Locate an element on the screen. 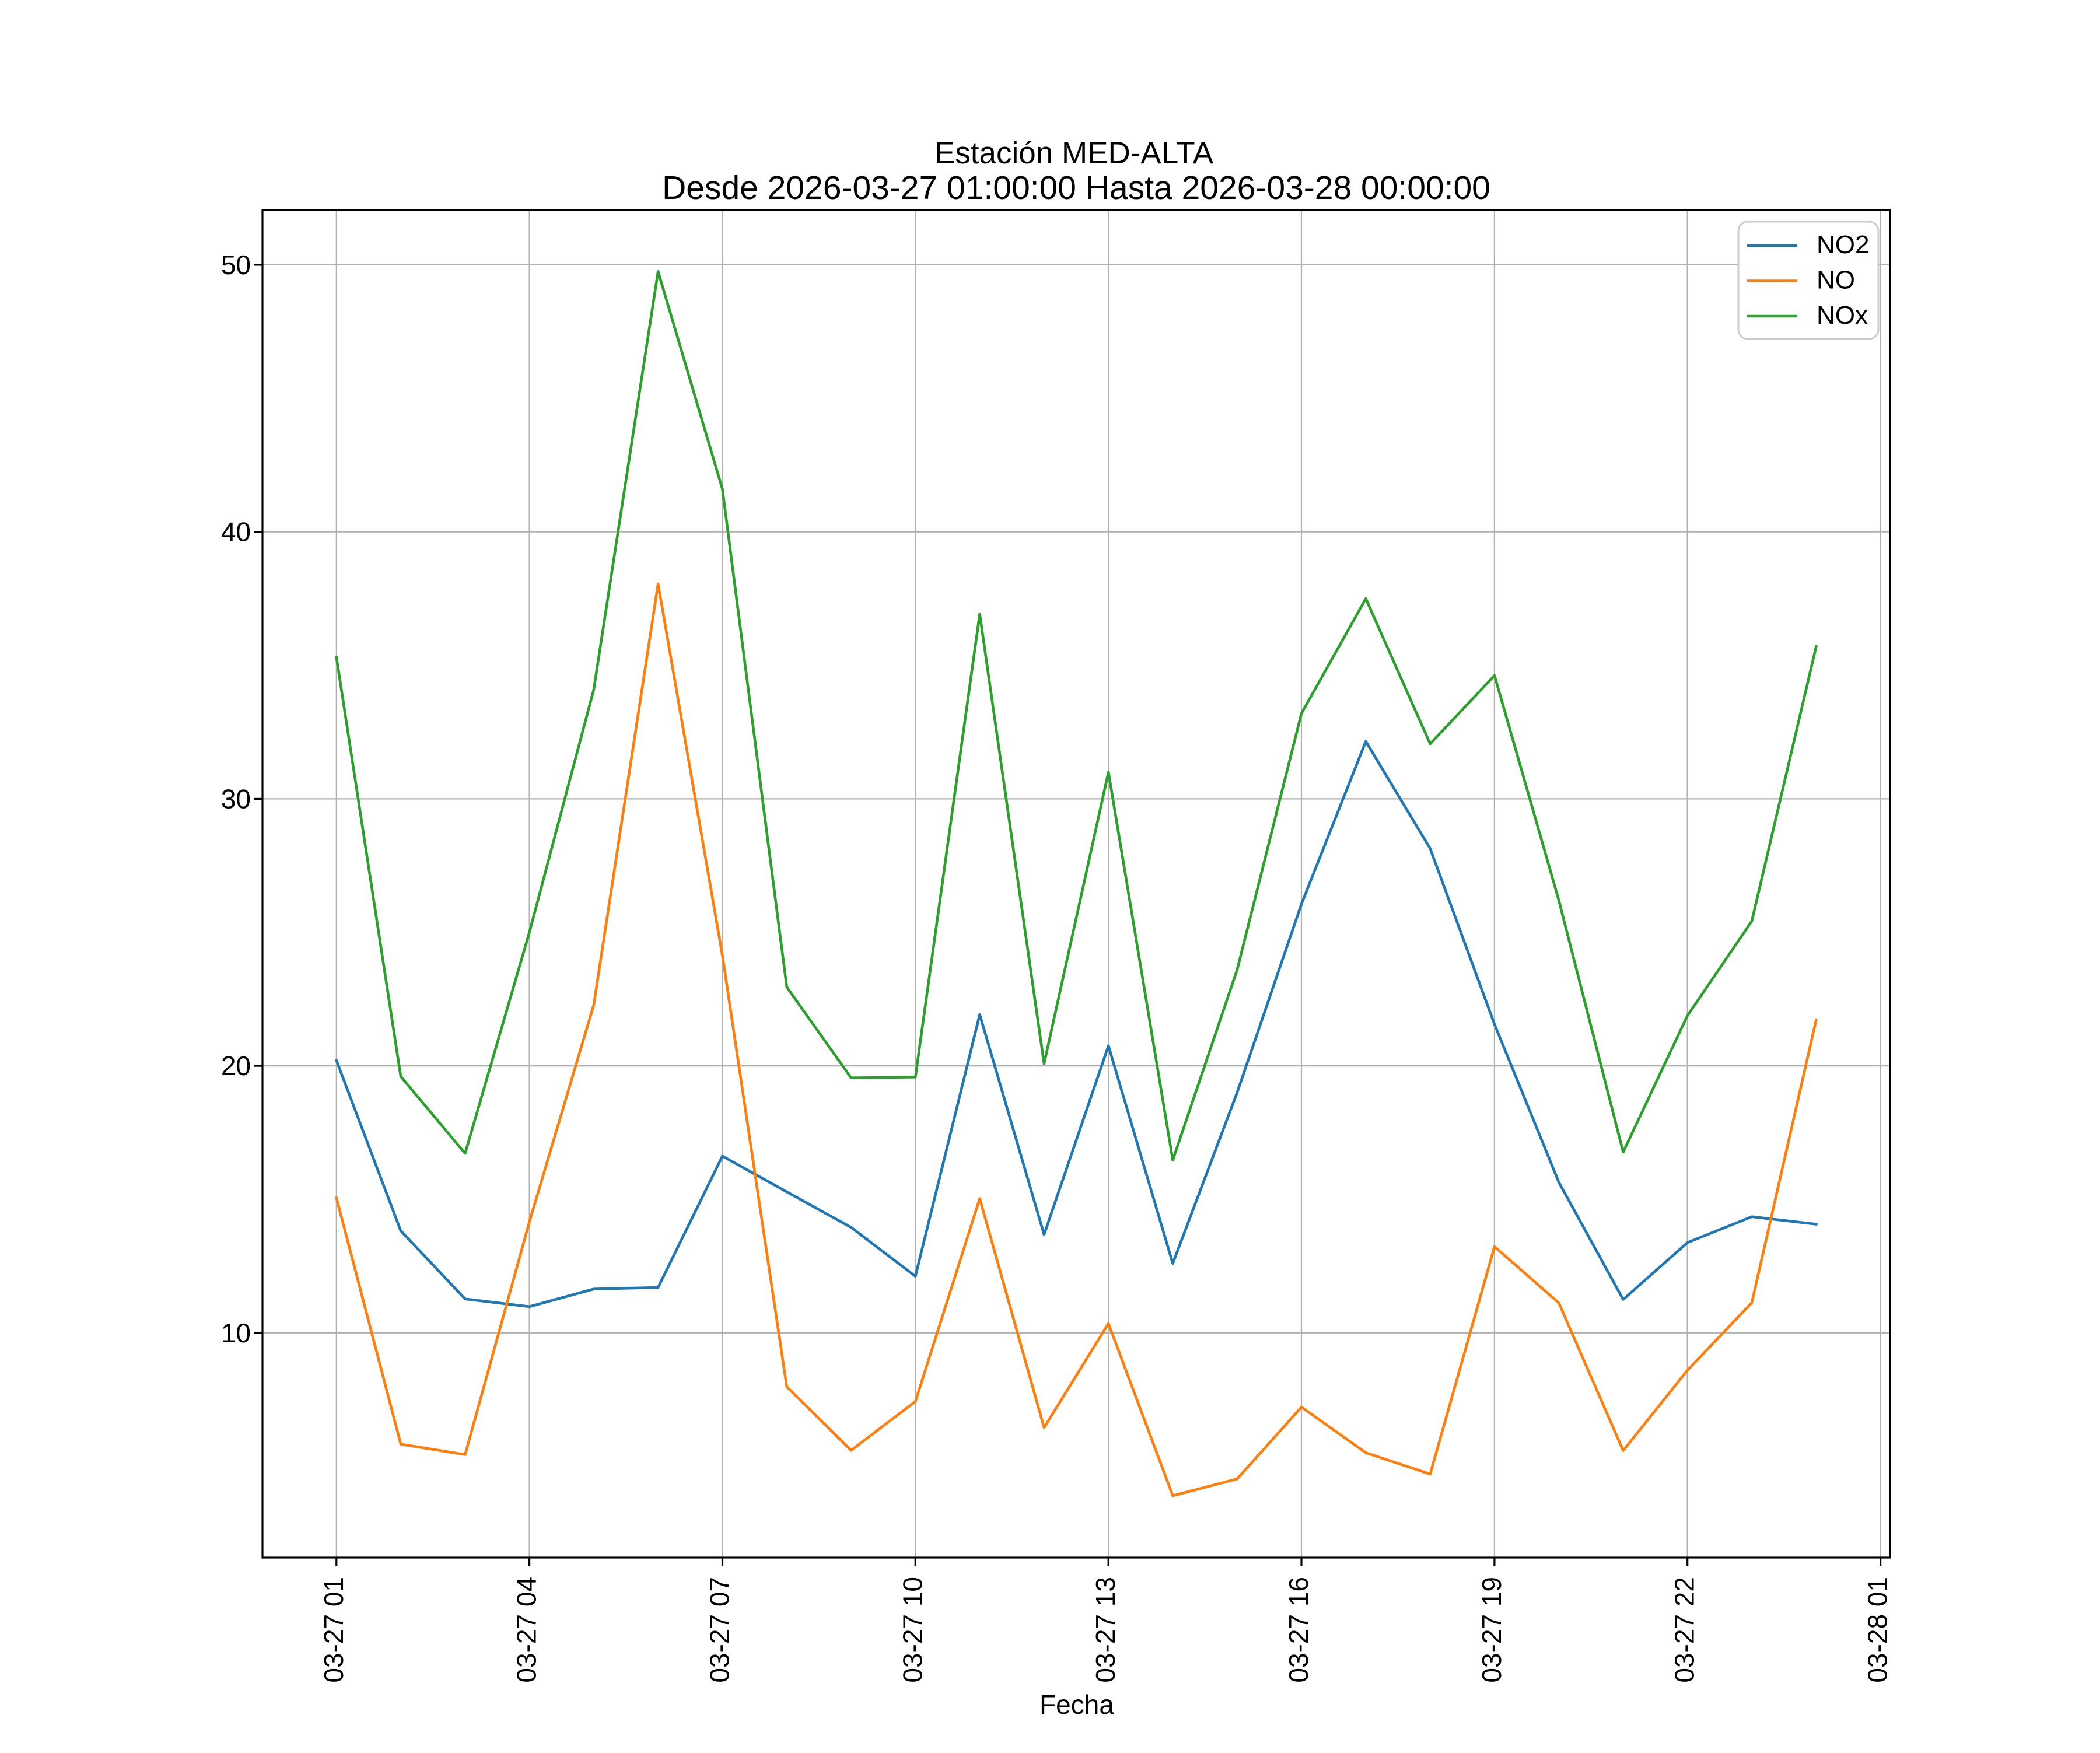 The width and height of the screenshot is (2100, 1753). svg-text: 03-27 19 is located at coordinates (1491, 1630).